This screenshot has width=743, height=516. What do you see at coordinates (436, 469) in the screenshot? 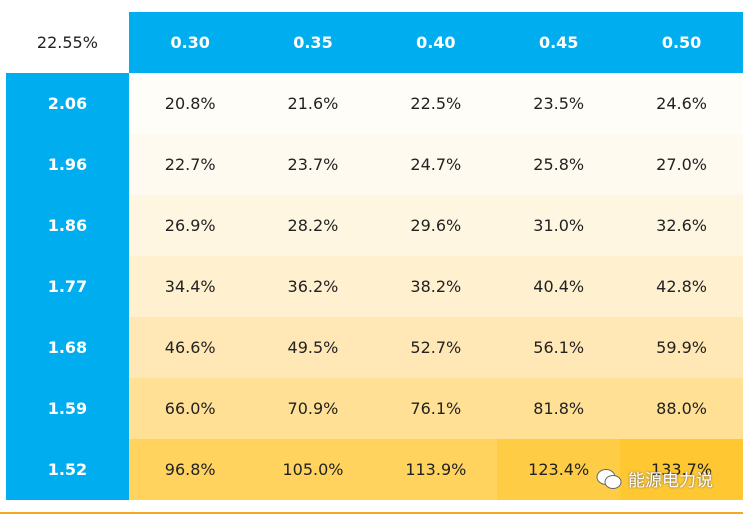
I see `table-cell: 113.9%` at bounding box center [436, 469].